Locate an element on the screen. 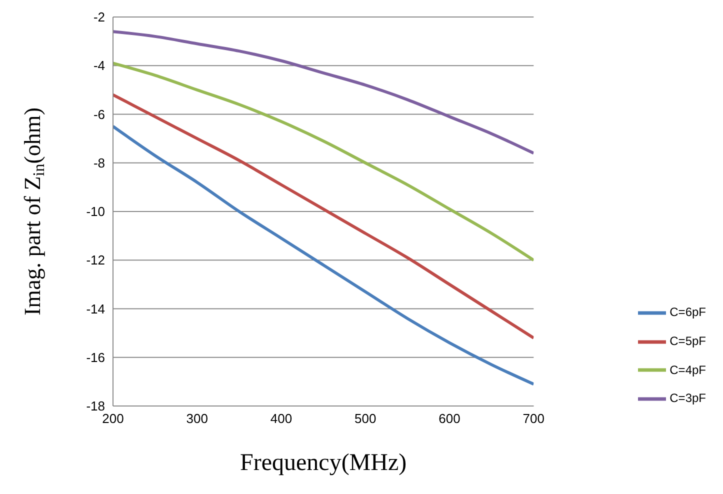 This screenshot has height=494, width=723. x-tick-label: 500 is located at coordinates (365, 418).